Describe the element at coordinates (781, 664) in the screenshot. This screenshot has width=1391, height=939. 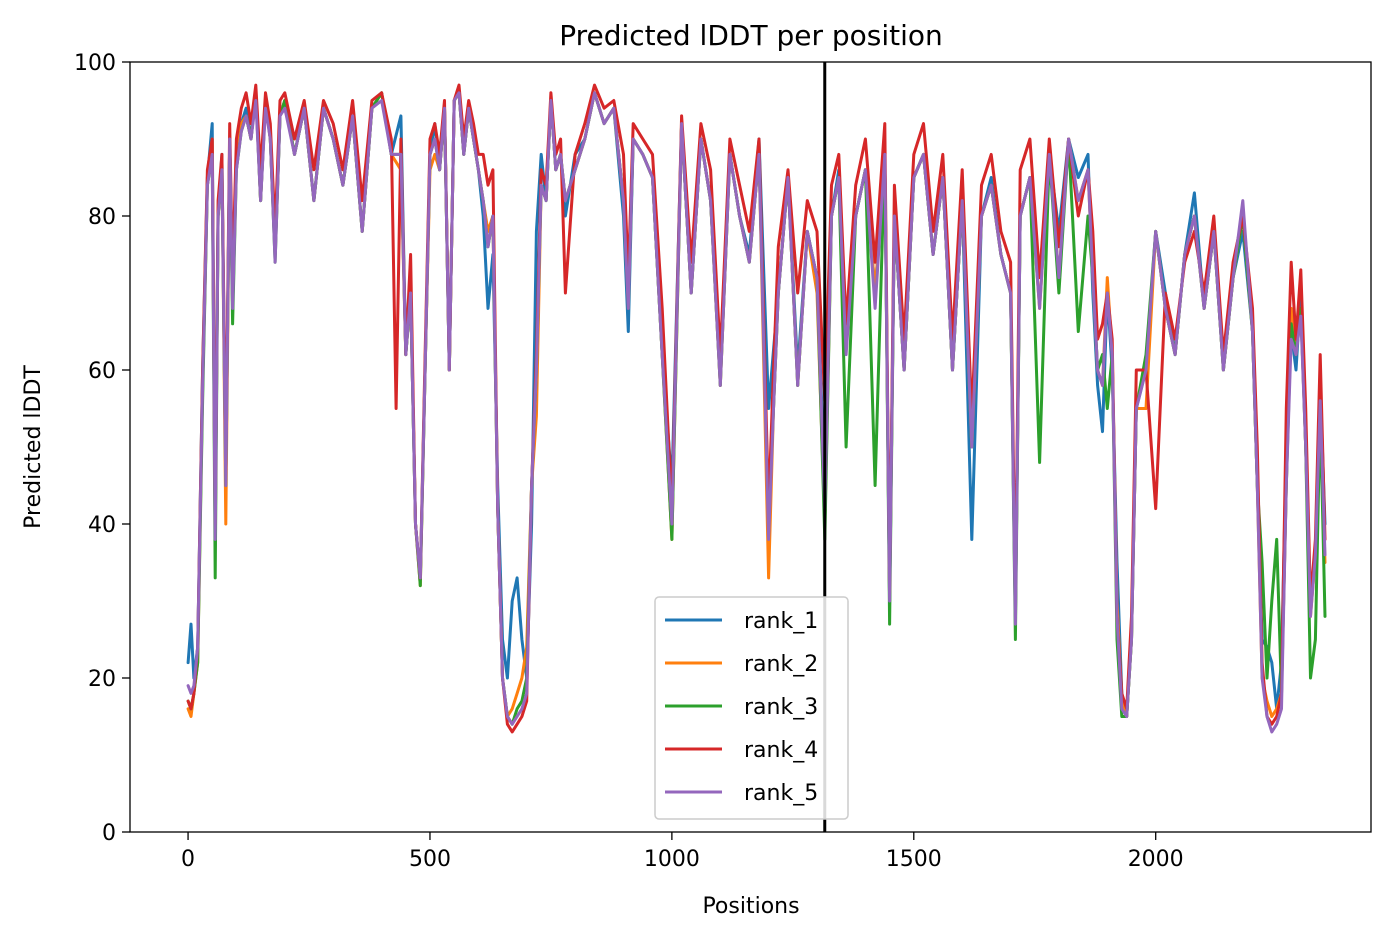
I see `legend-label-2: rank_2` at that location.